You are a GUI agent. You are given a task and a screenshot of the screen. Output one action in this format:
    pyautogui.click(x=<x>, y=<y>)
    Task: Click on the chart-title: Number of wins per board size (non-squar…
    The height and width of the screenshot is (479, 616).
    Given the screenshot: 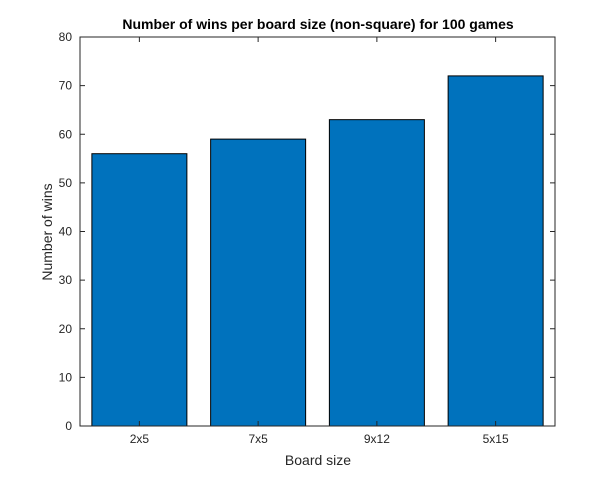 What is the action you would take?
    pyautogui.click(x=318, y=24)
    